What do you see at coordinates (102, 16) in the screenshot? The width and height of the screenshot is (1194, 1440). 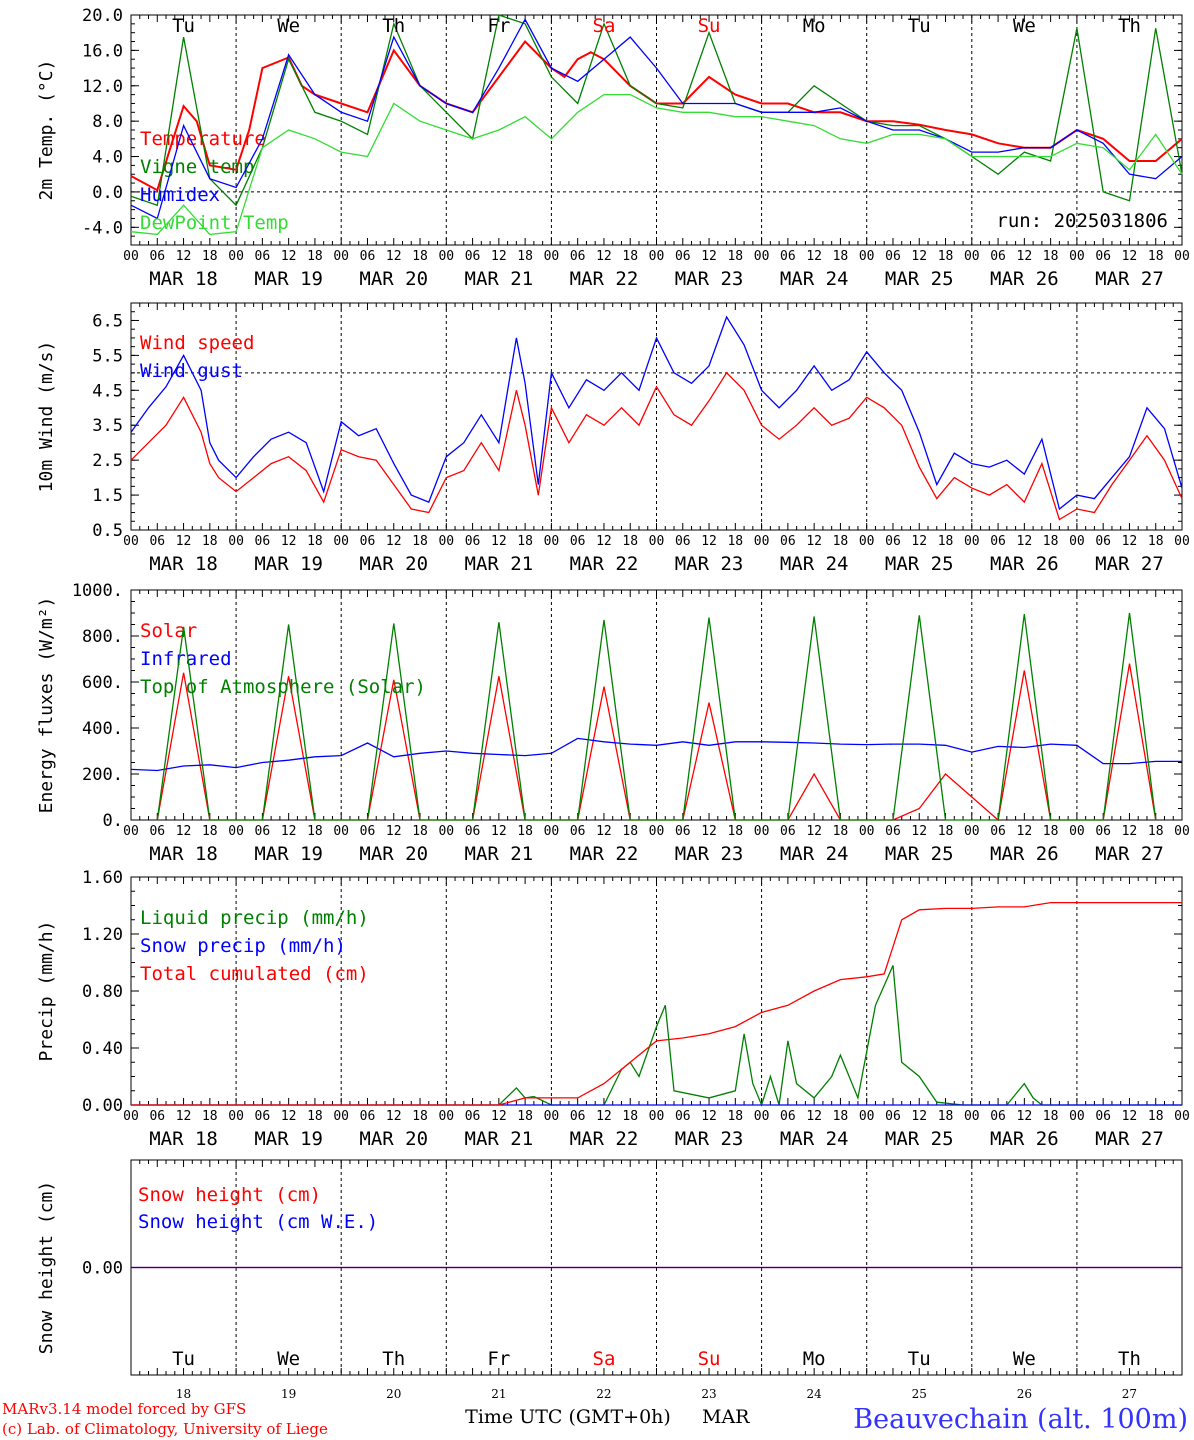 I see `y-tick-label: 20.0` at bounding box center [102, 16].